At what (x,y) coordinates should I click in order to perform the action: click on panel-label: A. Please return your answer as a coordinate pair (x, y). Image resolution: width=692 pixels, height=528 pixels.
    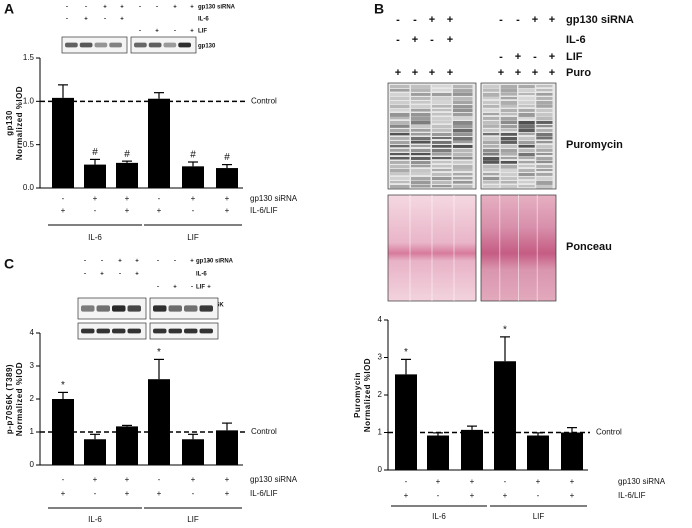
    Looking at the image, I should click on (9, 9).